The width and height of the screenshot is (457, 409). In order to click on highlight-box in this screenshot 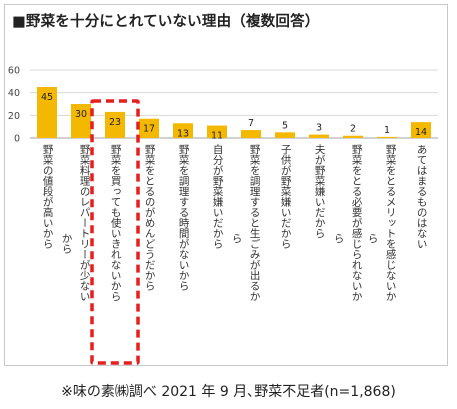, I will do `click(115, 232)`.